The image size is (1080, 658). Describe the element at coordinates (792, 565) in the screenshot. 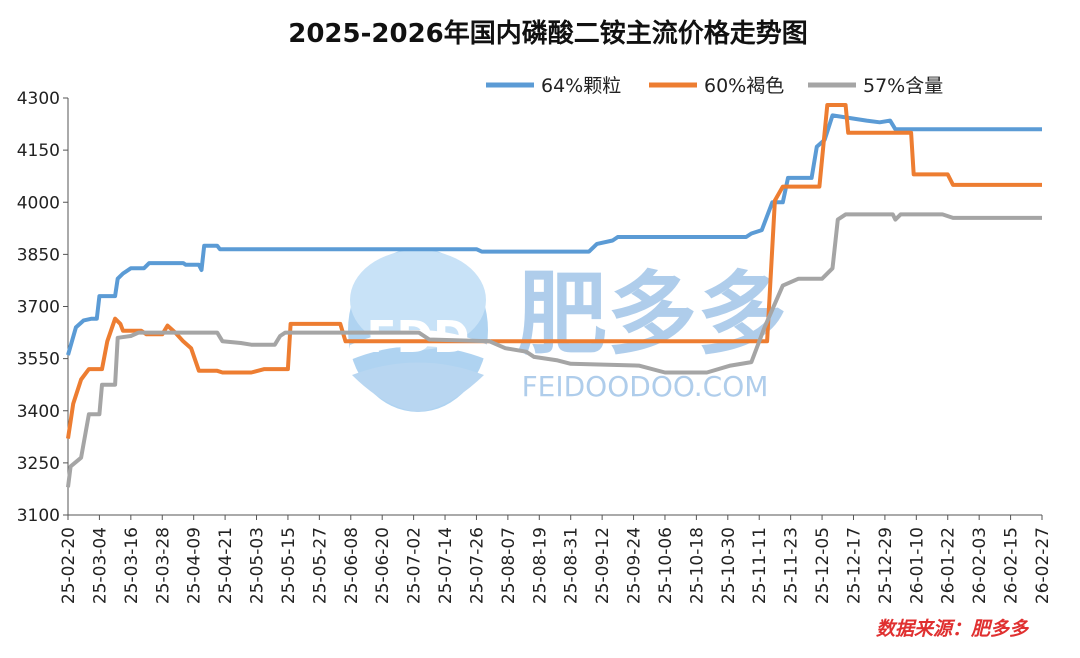

I see `x-tick-label: 25-11-23` at that location.